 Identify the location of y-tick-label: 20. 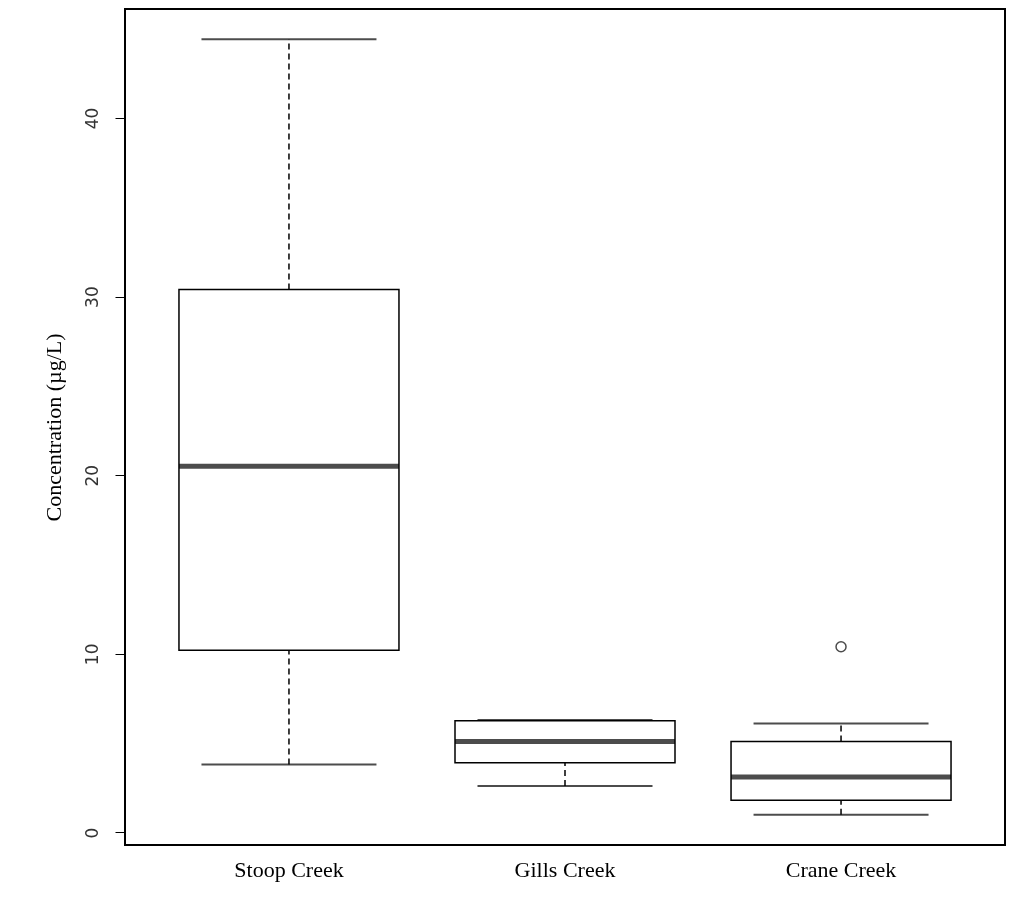
(91, 475).